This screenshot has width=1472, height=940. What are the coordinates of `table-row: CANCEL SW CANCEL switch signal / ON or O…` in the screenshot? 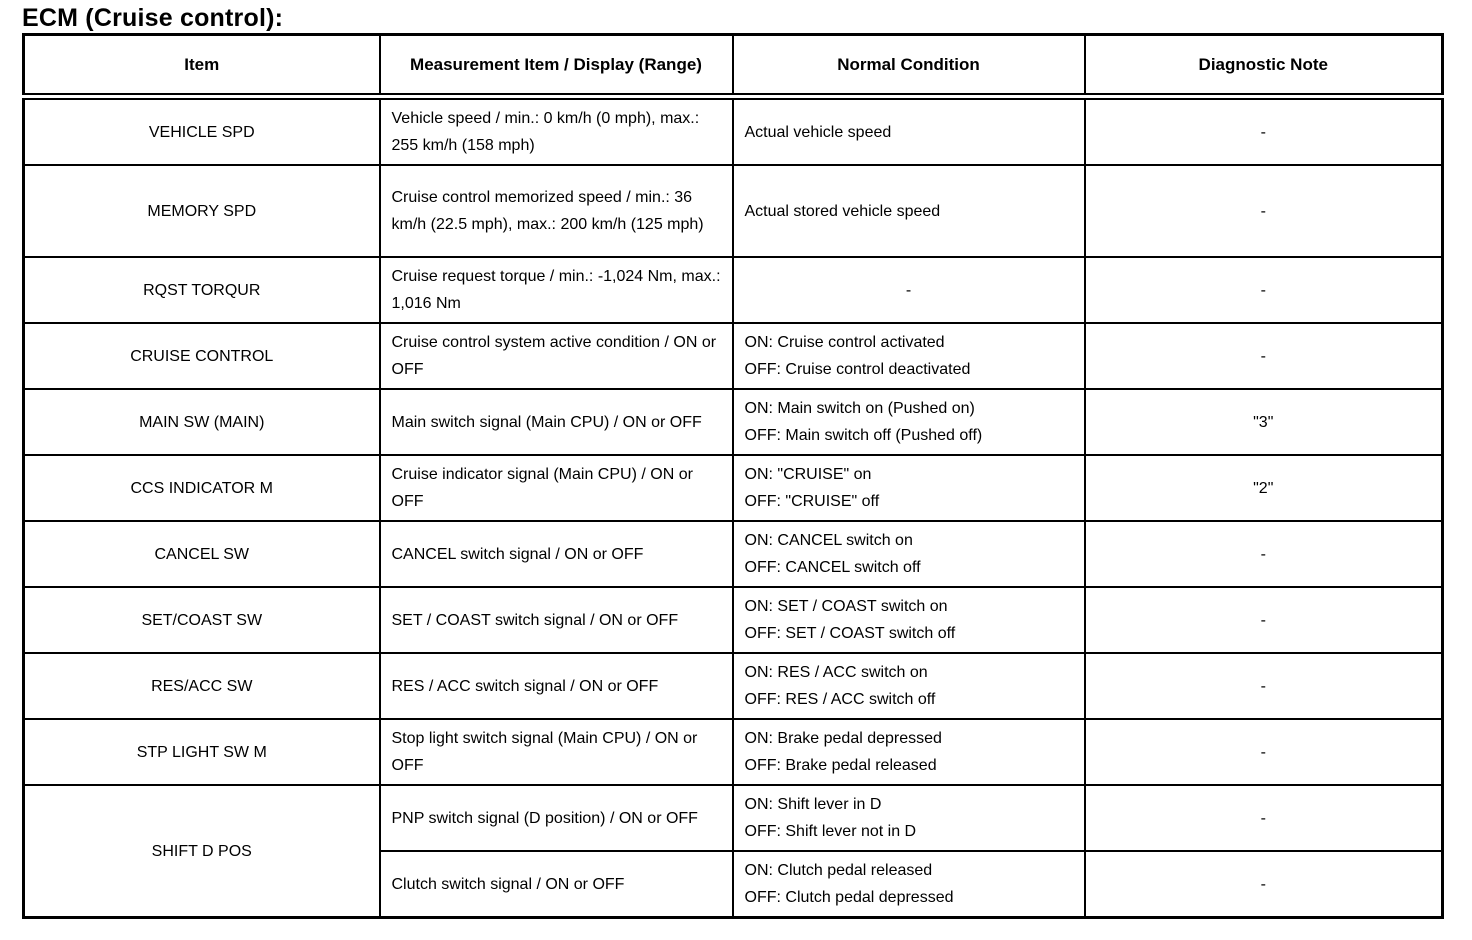 It's located at (733, 554).